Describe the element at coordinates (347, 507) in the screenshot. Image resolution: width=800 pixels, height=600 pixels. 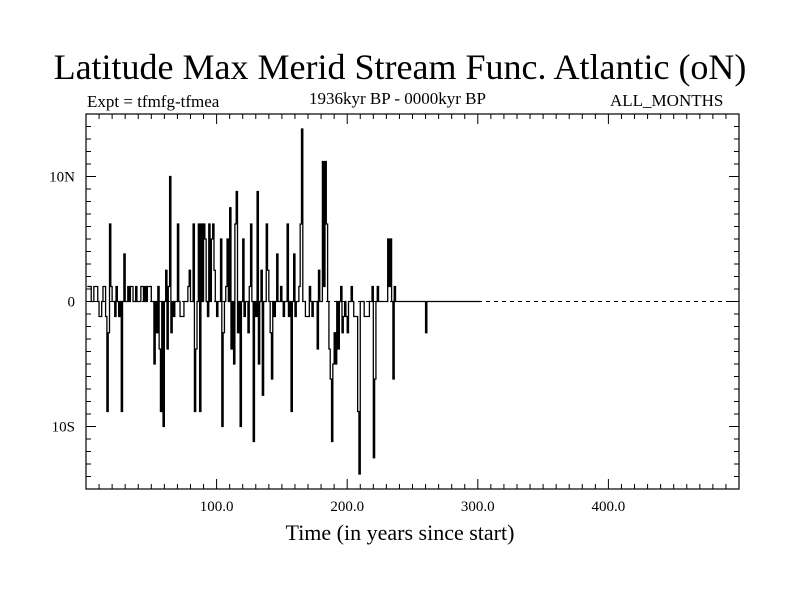
I see `x-tick-label: 200.0` at that location.